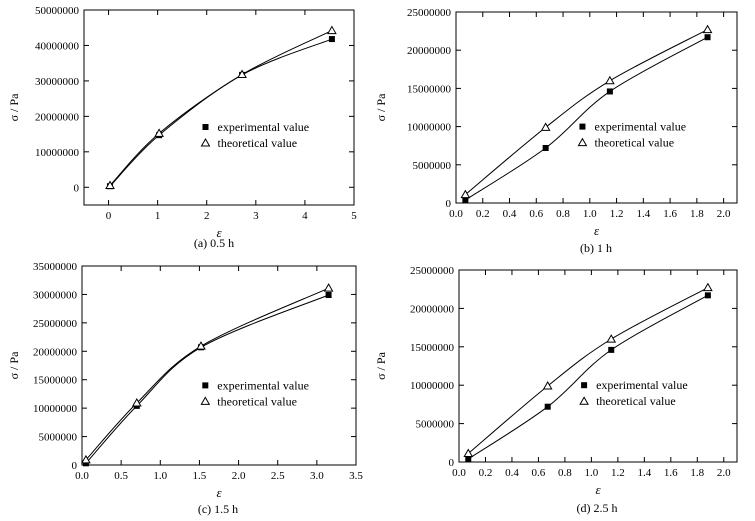 This screenshot has height=521, width=755. I want to click on panel-caption: (a) 0.5 h, so click(214, 243).